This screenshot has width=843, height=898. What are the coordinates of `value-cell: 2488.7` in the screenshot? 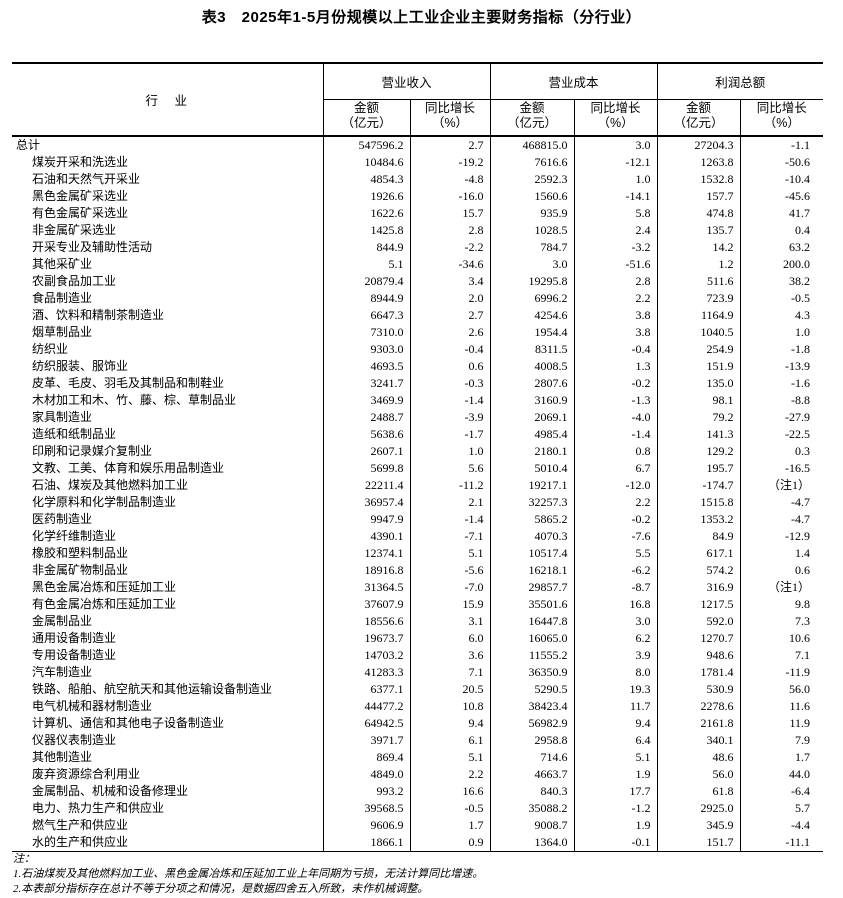 It's located at (366, 417).